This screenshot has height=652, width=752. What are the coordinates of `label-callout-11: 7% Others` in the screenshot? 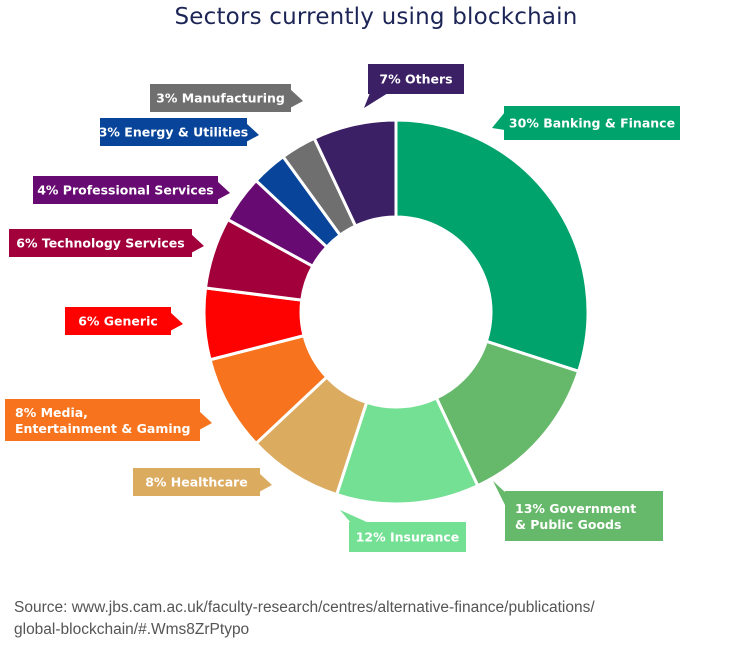 It's located at (414, 86).